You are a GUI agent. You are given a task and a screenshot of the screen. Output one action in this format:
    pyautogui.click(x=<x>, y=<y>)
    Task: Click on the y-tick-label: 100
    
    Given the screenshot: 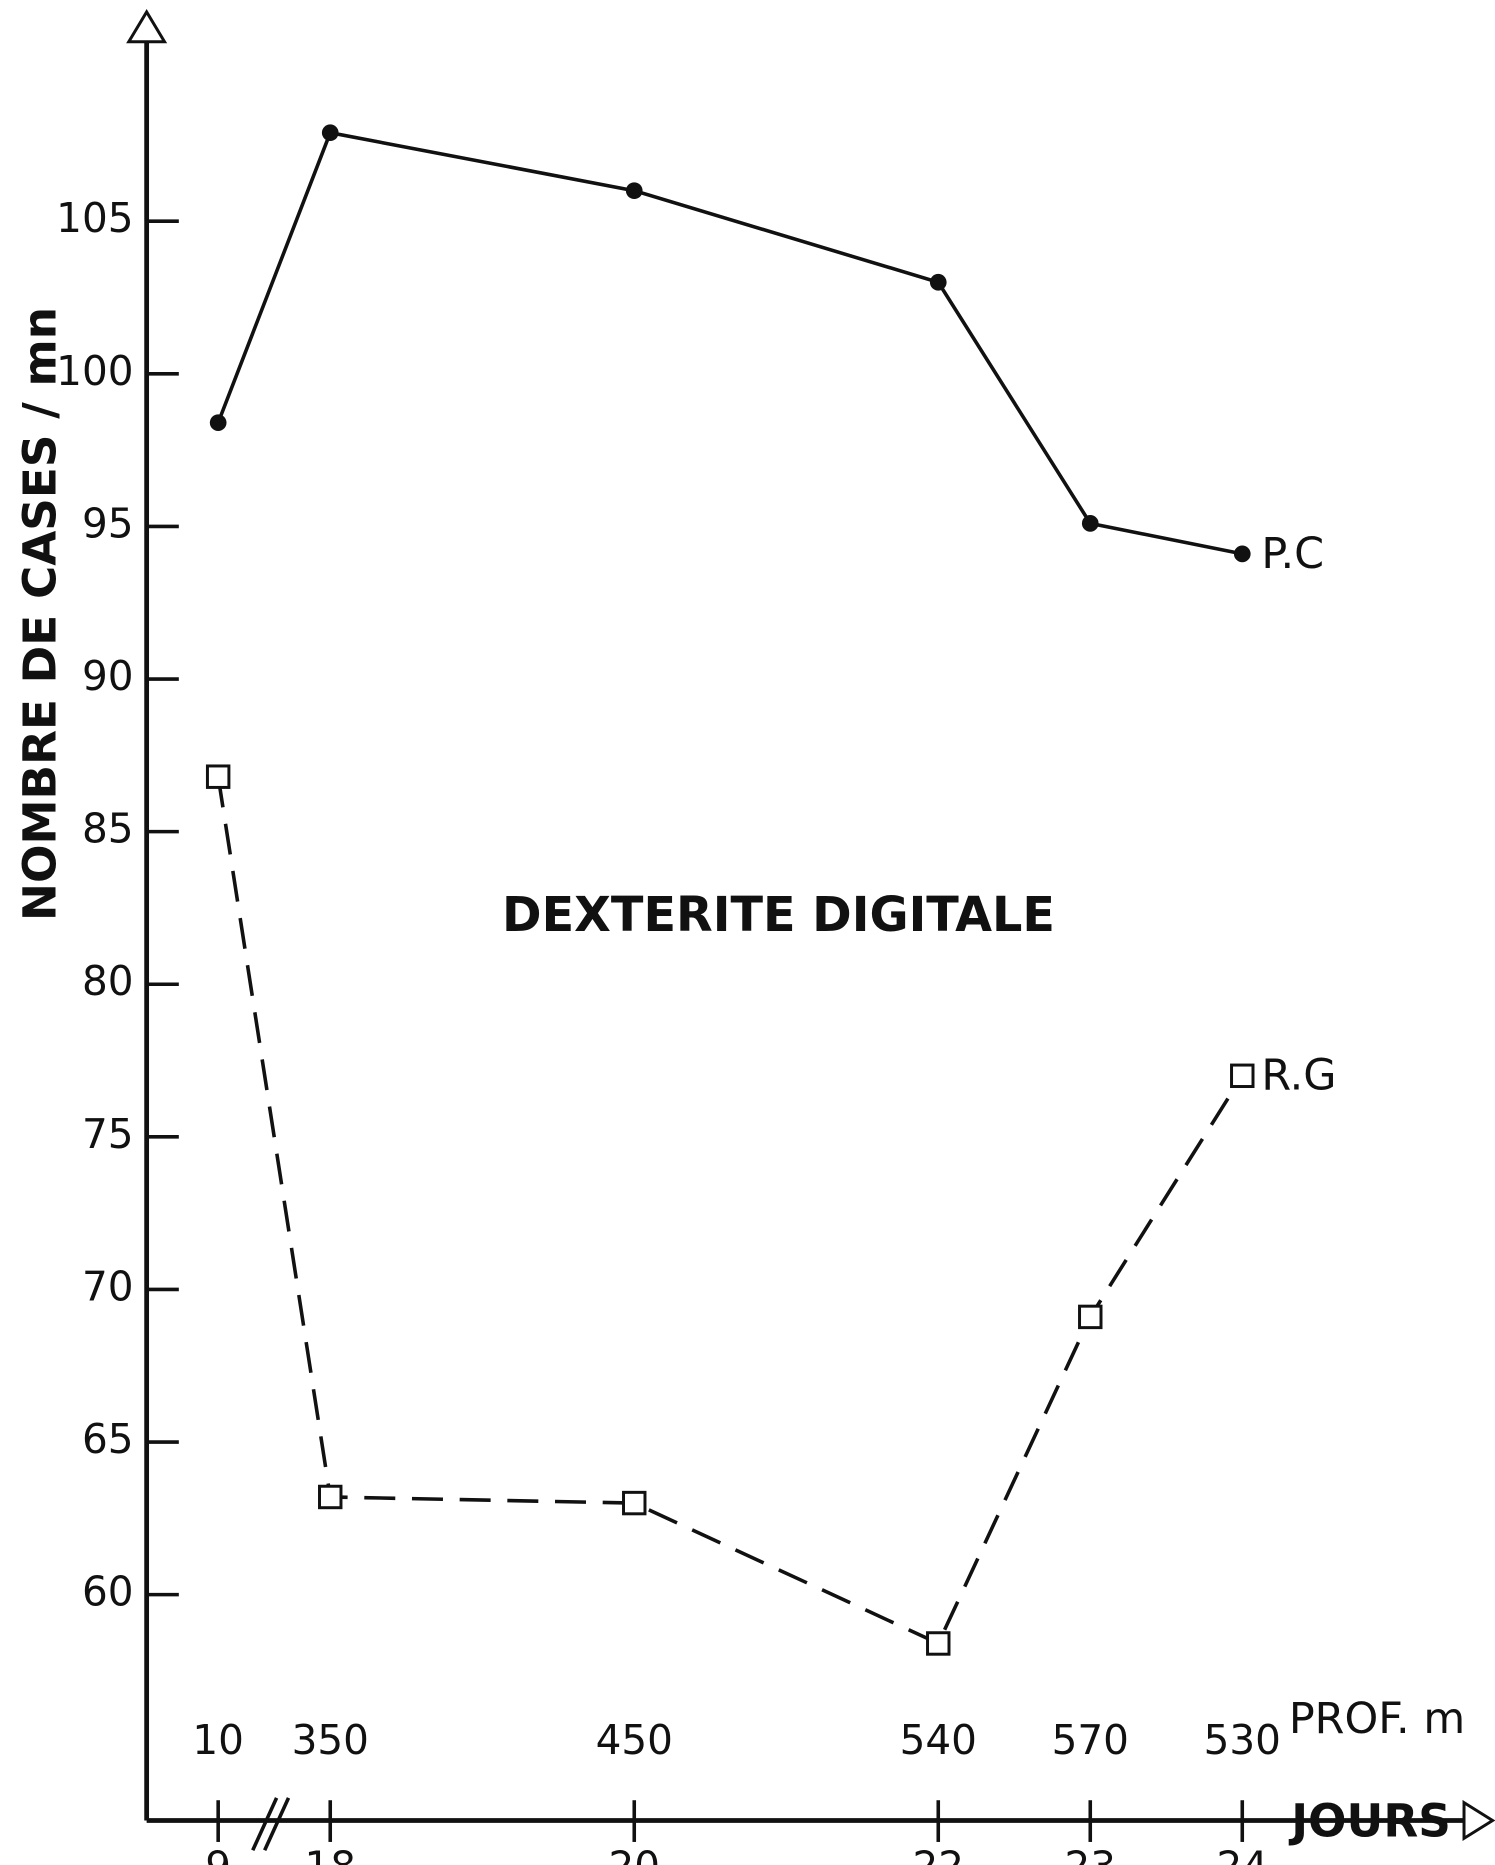 What is the action you would take?
    pyautogui.click(x=94, y=371)
    